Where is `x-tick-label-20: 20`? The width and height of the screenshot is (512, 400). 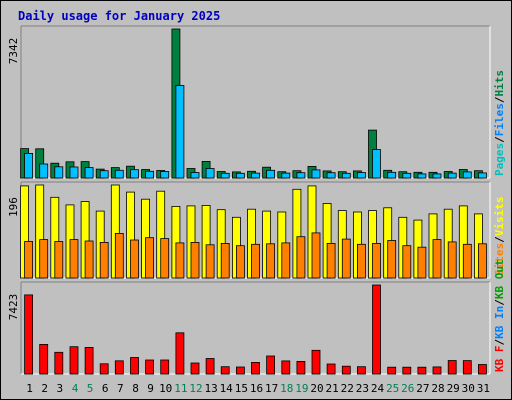
x-tick-label-20: 20 is located at coordinates (316, 388).